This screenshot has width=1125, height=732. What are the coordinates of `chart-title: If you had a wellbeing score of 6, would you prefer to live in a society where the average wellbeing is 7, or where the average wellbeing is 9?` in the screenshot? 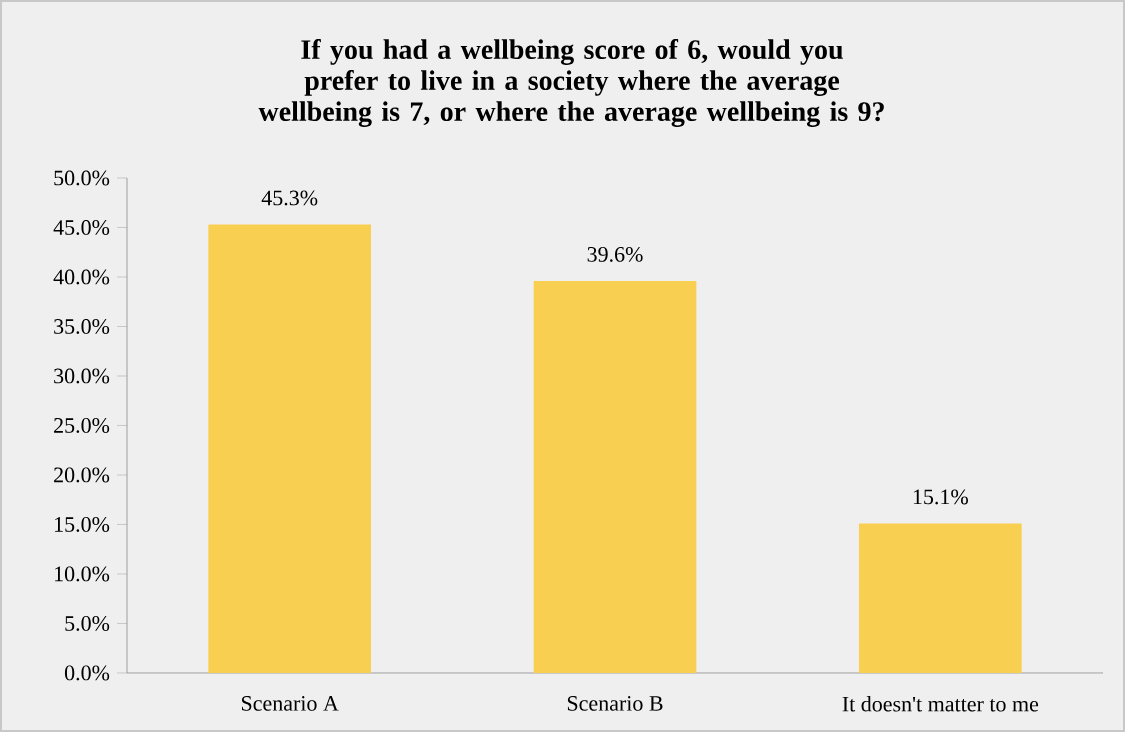 It's located at (571, 83).